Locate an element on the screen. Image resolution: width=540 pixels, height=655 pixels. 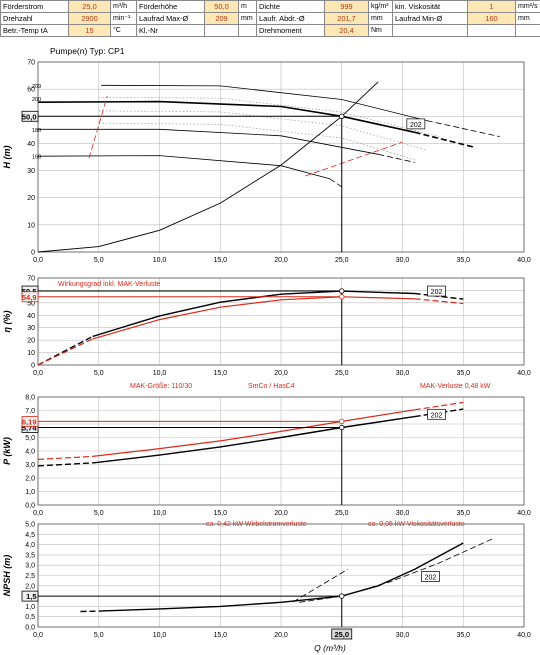
y-tick-label: 5,0 is located at coordinates (30, 438).